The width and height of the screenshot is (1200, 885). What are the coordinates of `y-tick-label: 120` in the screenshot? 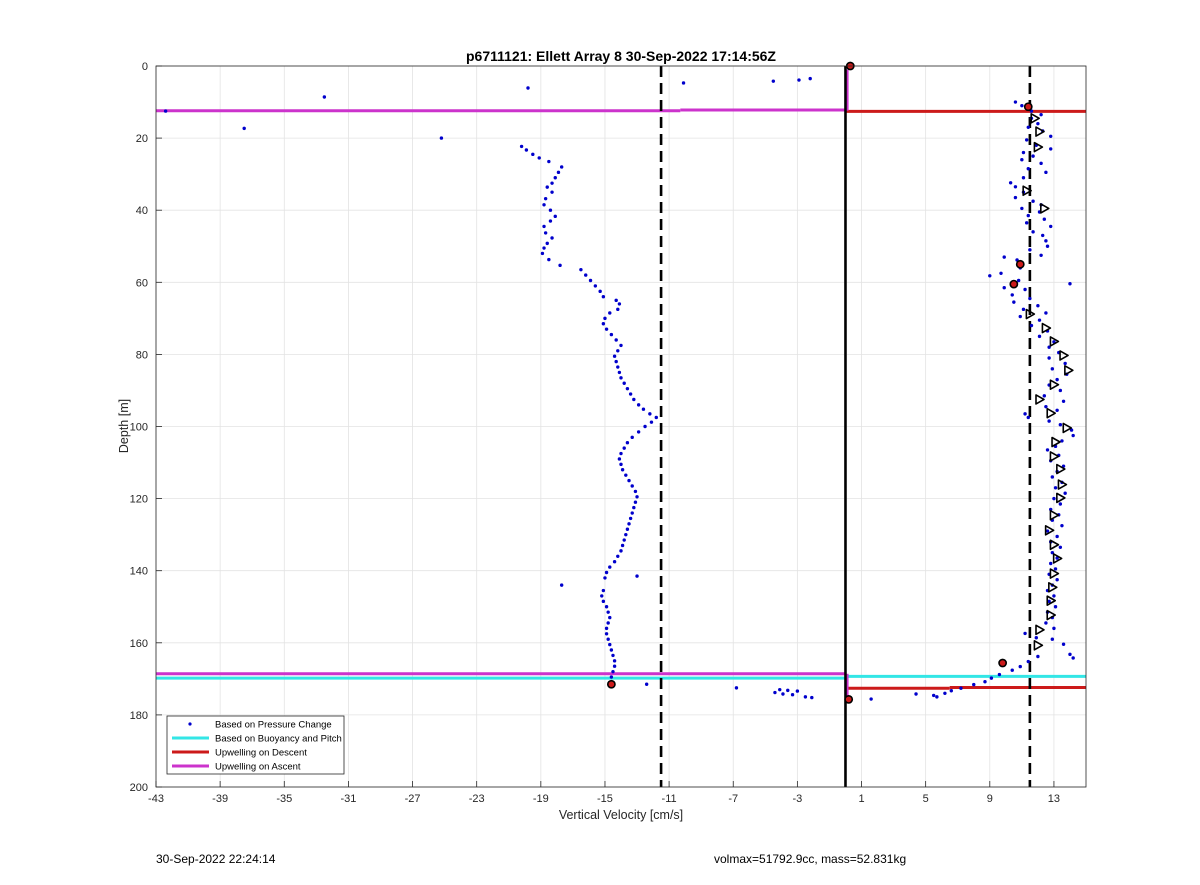 It's located at (139, 500).